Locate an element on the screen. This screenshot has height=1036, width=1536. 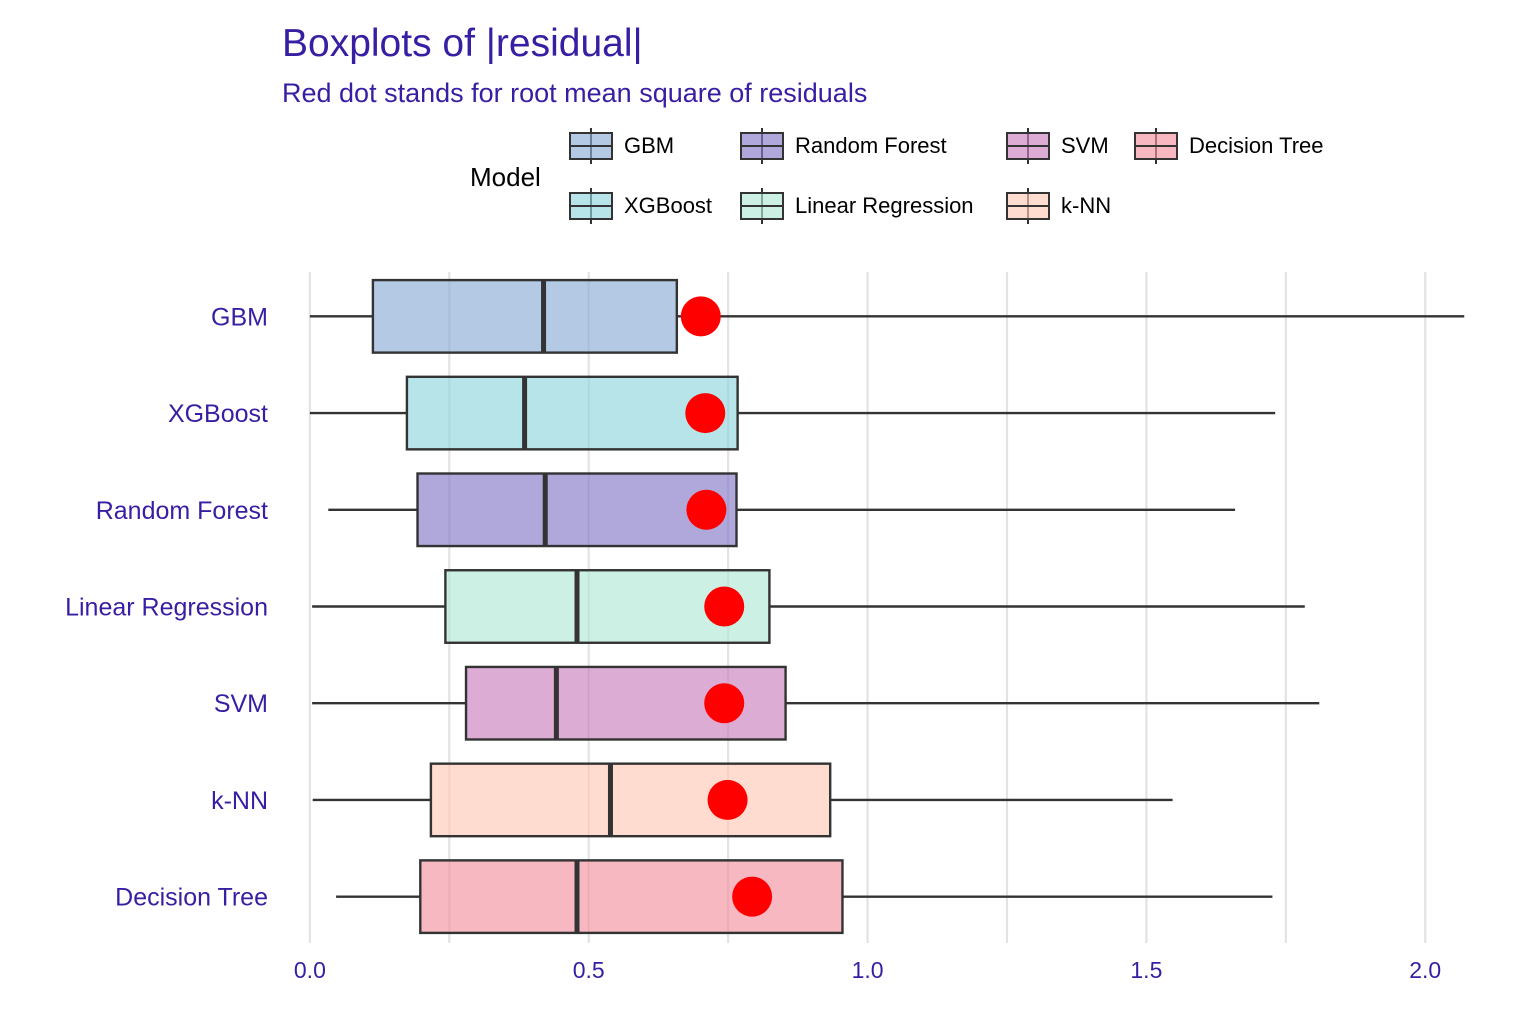
legend-title: Model is located at coordinates (505, 177).